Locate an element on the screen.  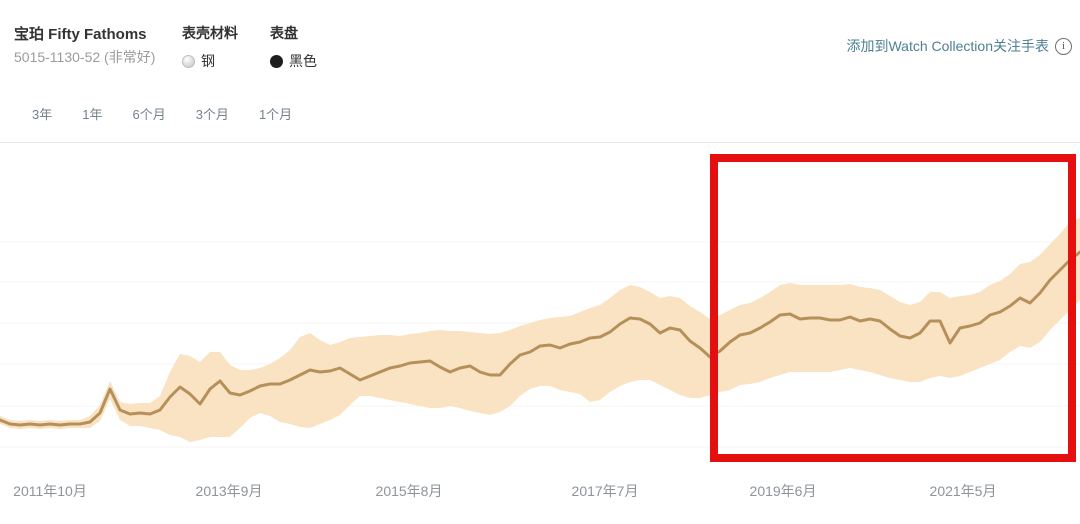
black-color-dot-icon is located at coordinates (276, 61).